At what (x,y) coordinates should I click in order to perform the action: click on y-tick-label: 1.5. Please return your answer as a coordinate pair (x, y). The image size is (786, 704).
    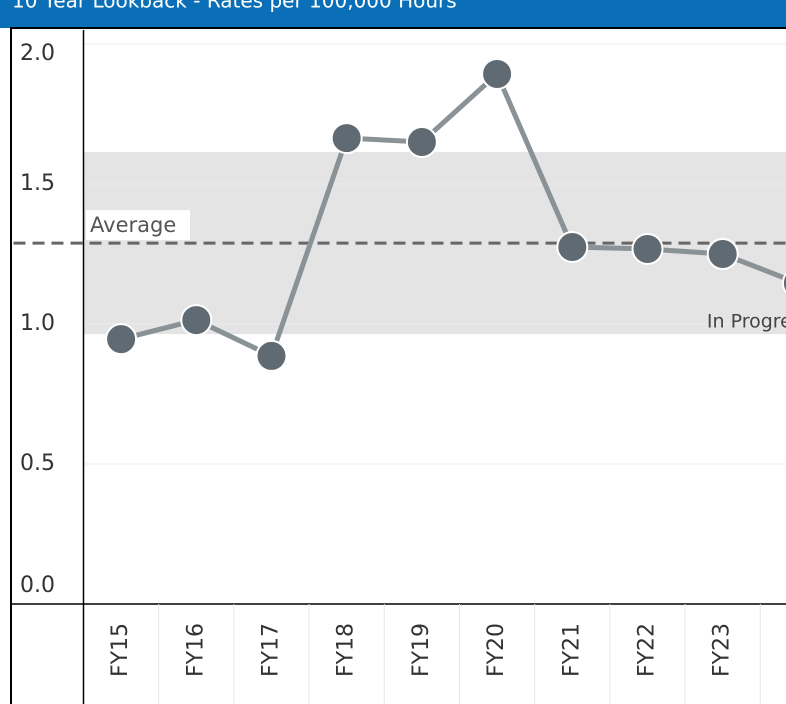
    Looking at the image, I should click on (37, 183).